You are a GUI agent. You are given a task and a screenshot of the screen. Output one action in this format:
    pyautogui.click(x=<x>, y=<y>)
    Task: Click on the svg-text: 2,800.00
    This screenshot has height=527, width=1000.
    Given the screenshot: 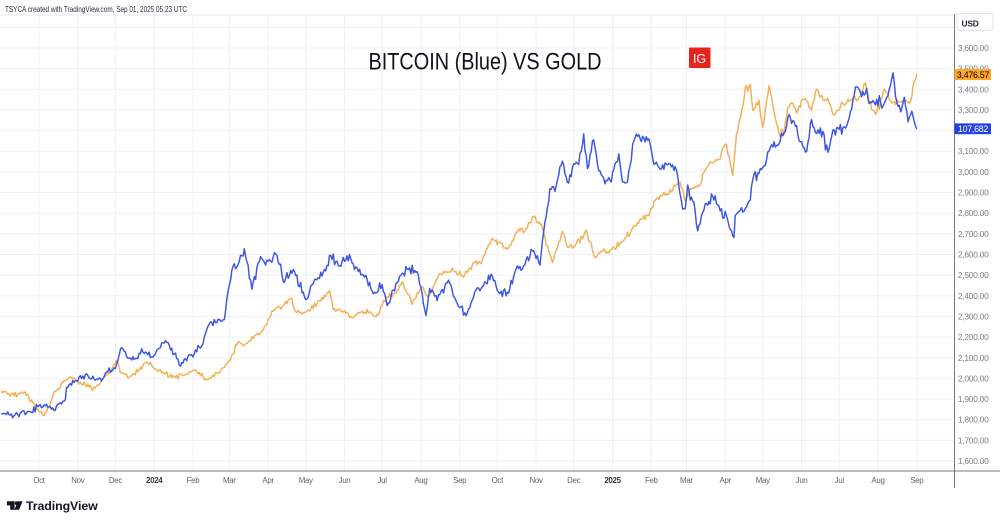 What is the action you would take?
    pyautogui.click(x=973, y=213)
    